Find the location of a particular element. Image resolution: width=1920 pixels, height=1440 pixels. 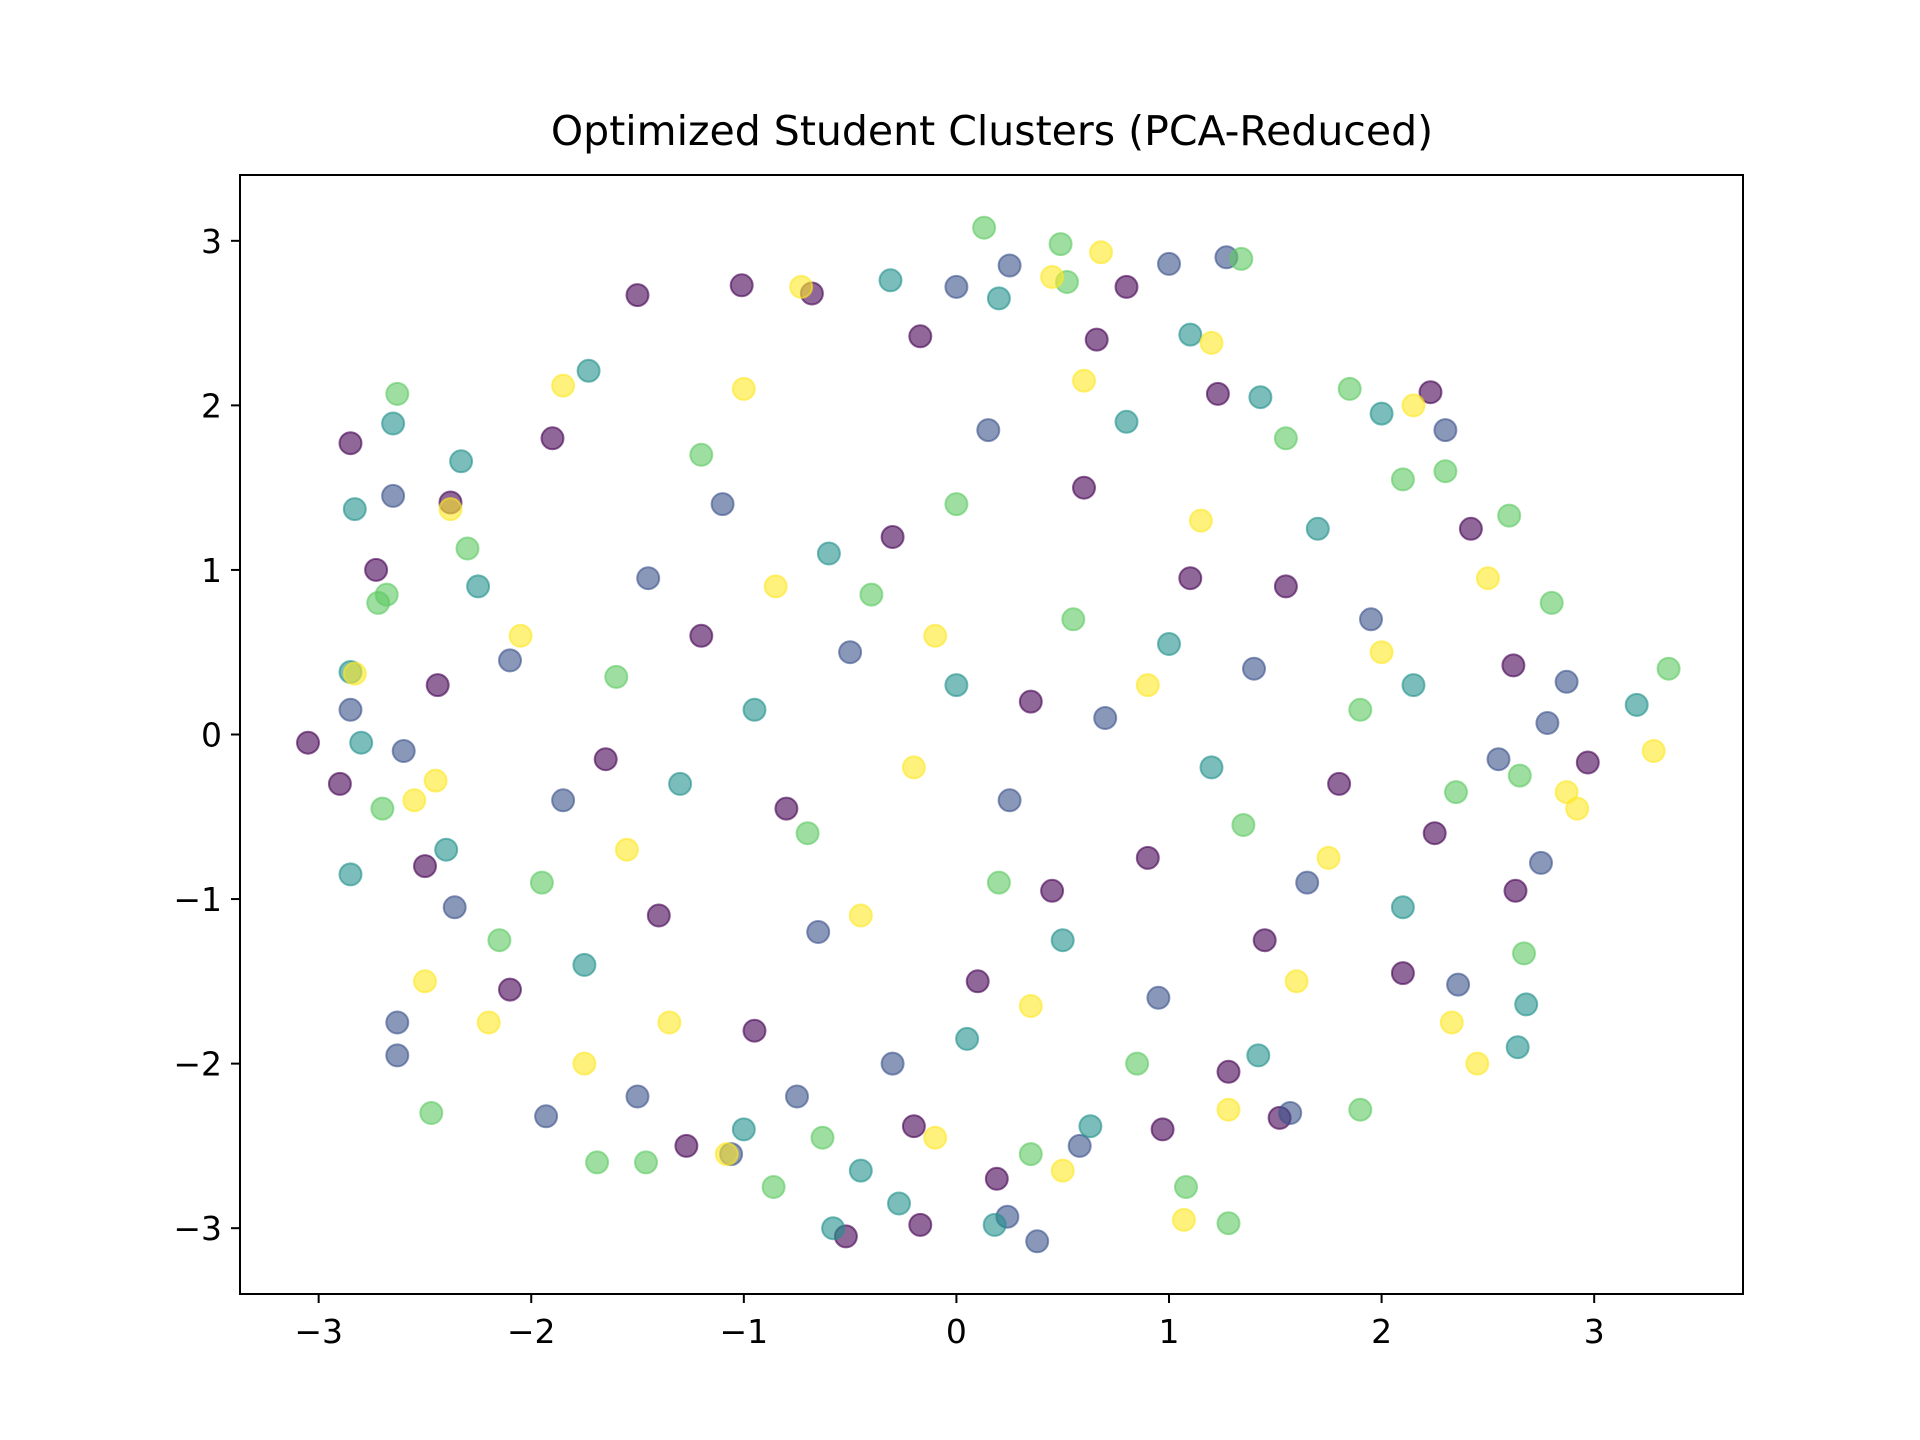

x-tick-label: 0 is located at coordinates (956, 1331).